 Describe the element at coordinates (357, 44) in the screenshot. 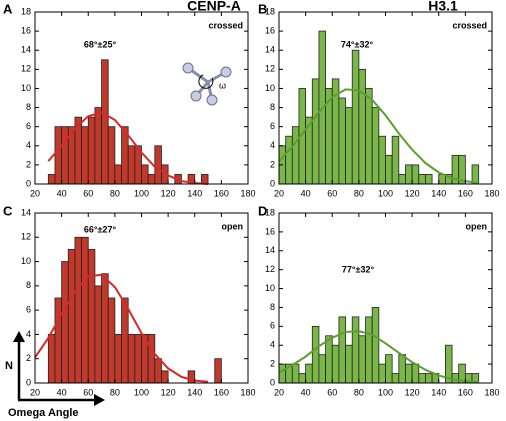

I see `fit-annotation: 74°±32°` at that location.